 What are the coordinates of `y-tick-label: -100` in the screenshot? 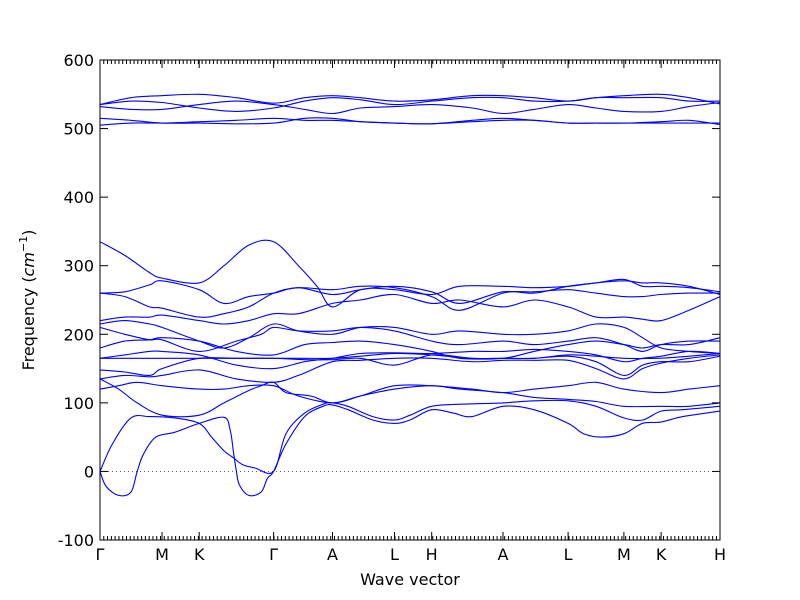 It's located at (76, 540).